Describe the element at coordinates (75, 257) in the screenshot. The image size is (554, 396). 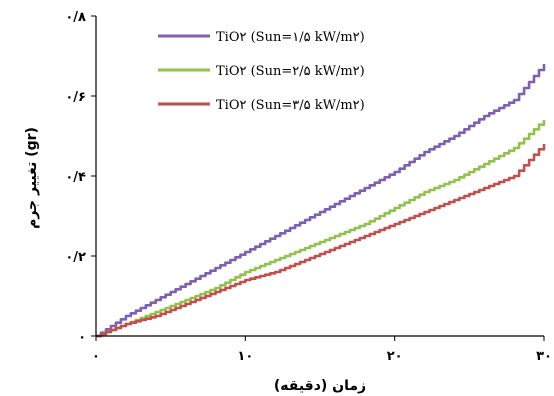
I see `y-tick-label: ۰/۲` at that location.